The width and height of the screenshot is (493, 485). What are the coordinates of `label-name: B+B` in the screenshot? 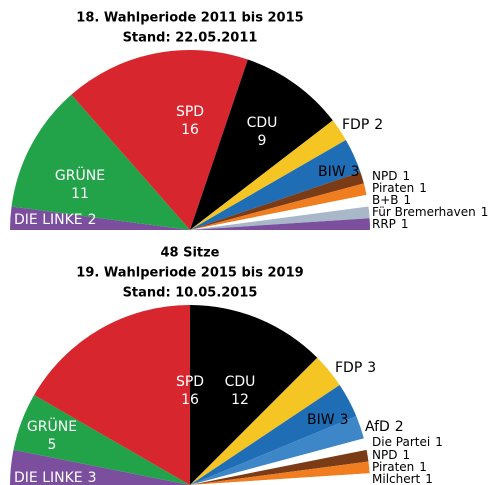 It's located at (385, 200).